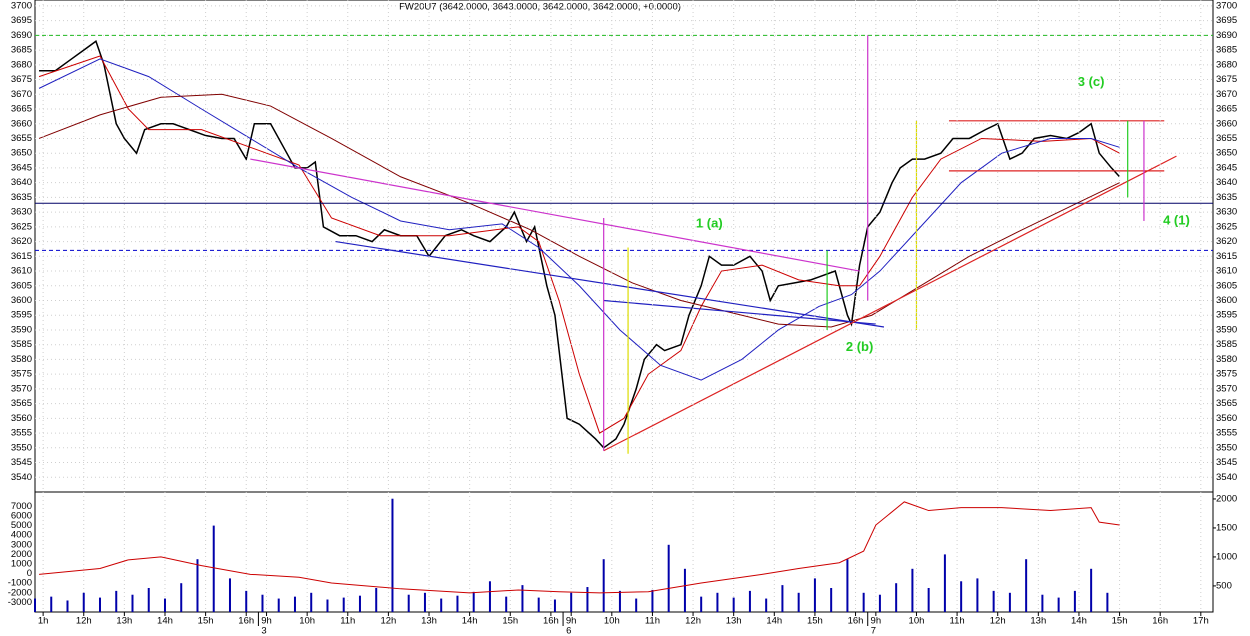  What do you see at coordinates (1226, 359) in the screenshot?
I see `y-tick-label: 3580` at bounding box center [1226, 359].